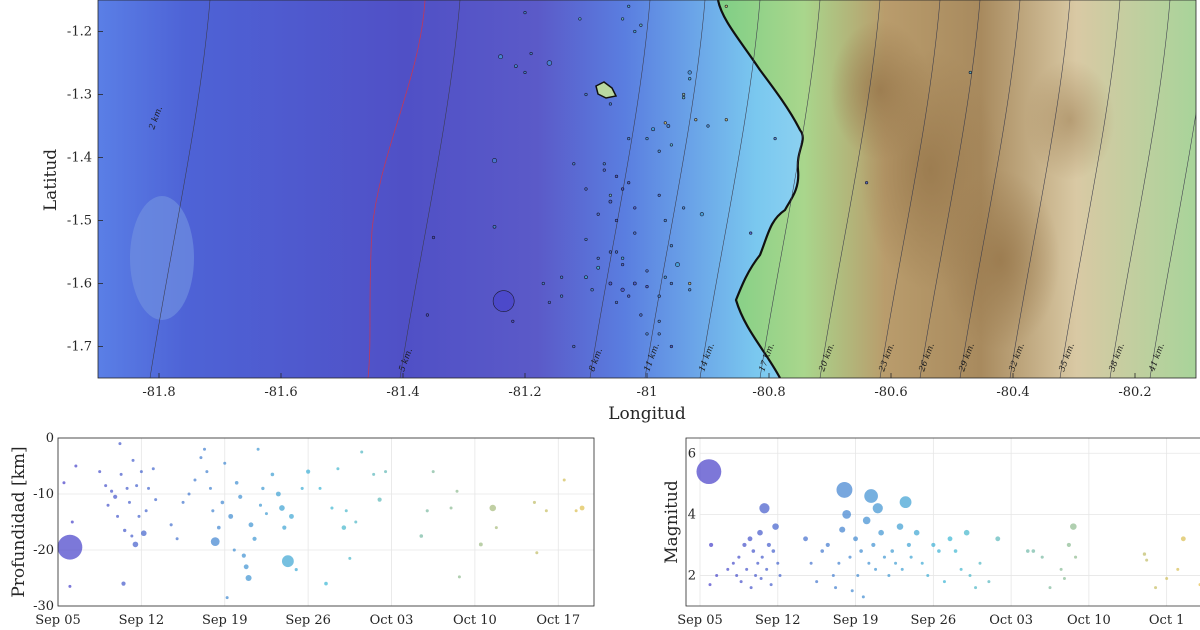 The image size is (1200, 630). What do you see at coordinates (1089, 620) in the screenshot?
I see `x-tick-label: Oct 10` at bounding box center [1089, 620].